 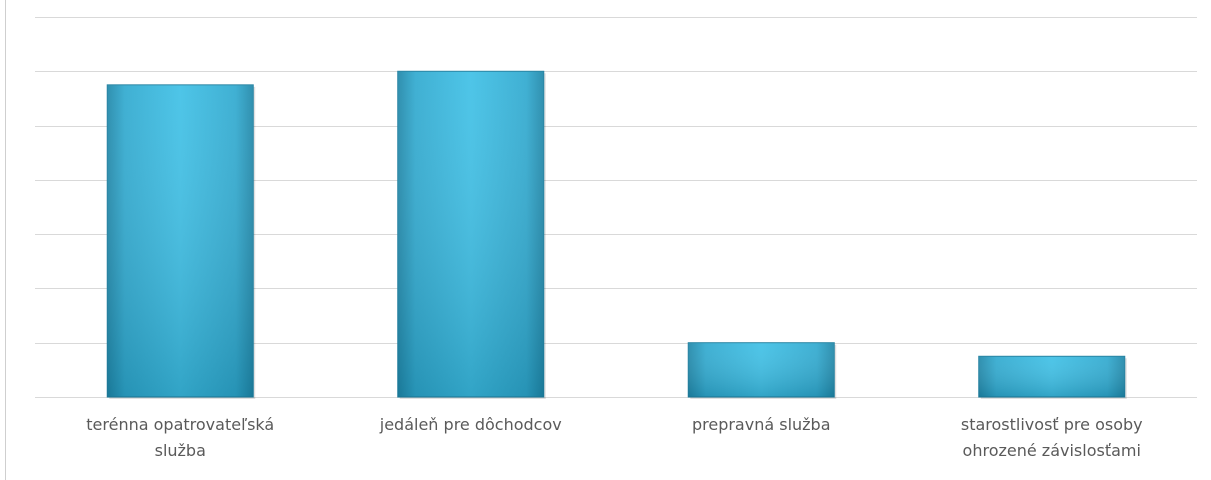 What do you see at coordinates (761, 424) in the screenshot?
I see `x-tick-label-3: prepravná služba` at bounding box center [761, 424].